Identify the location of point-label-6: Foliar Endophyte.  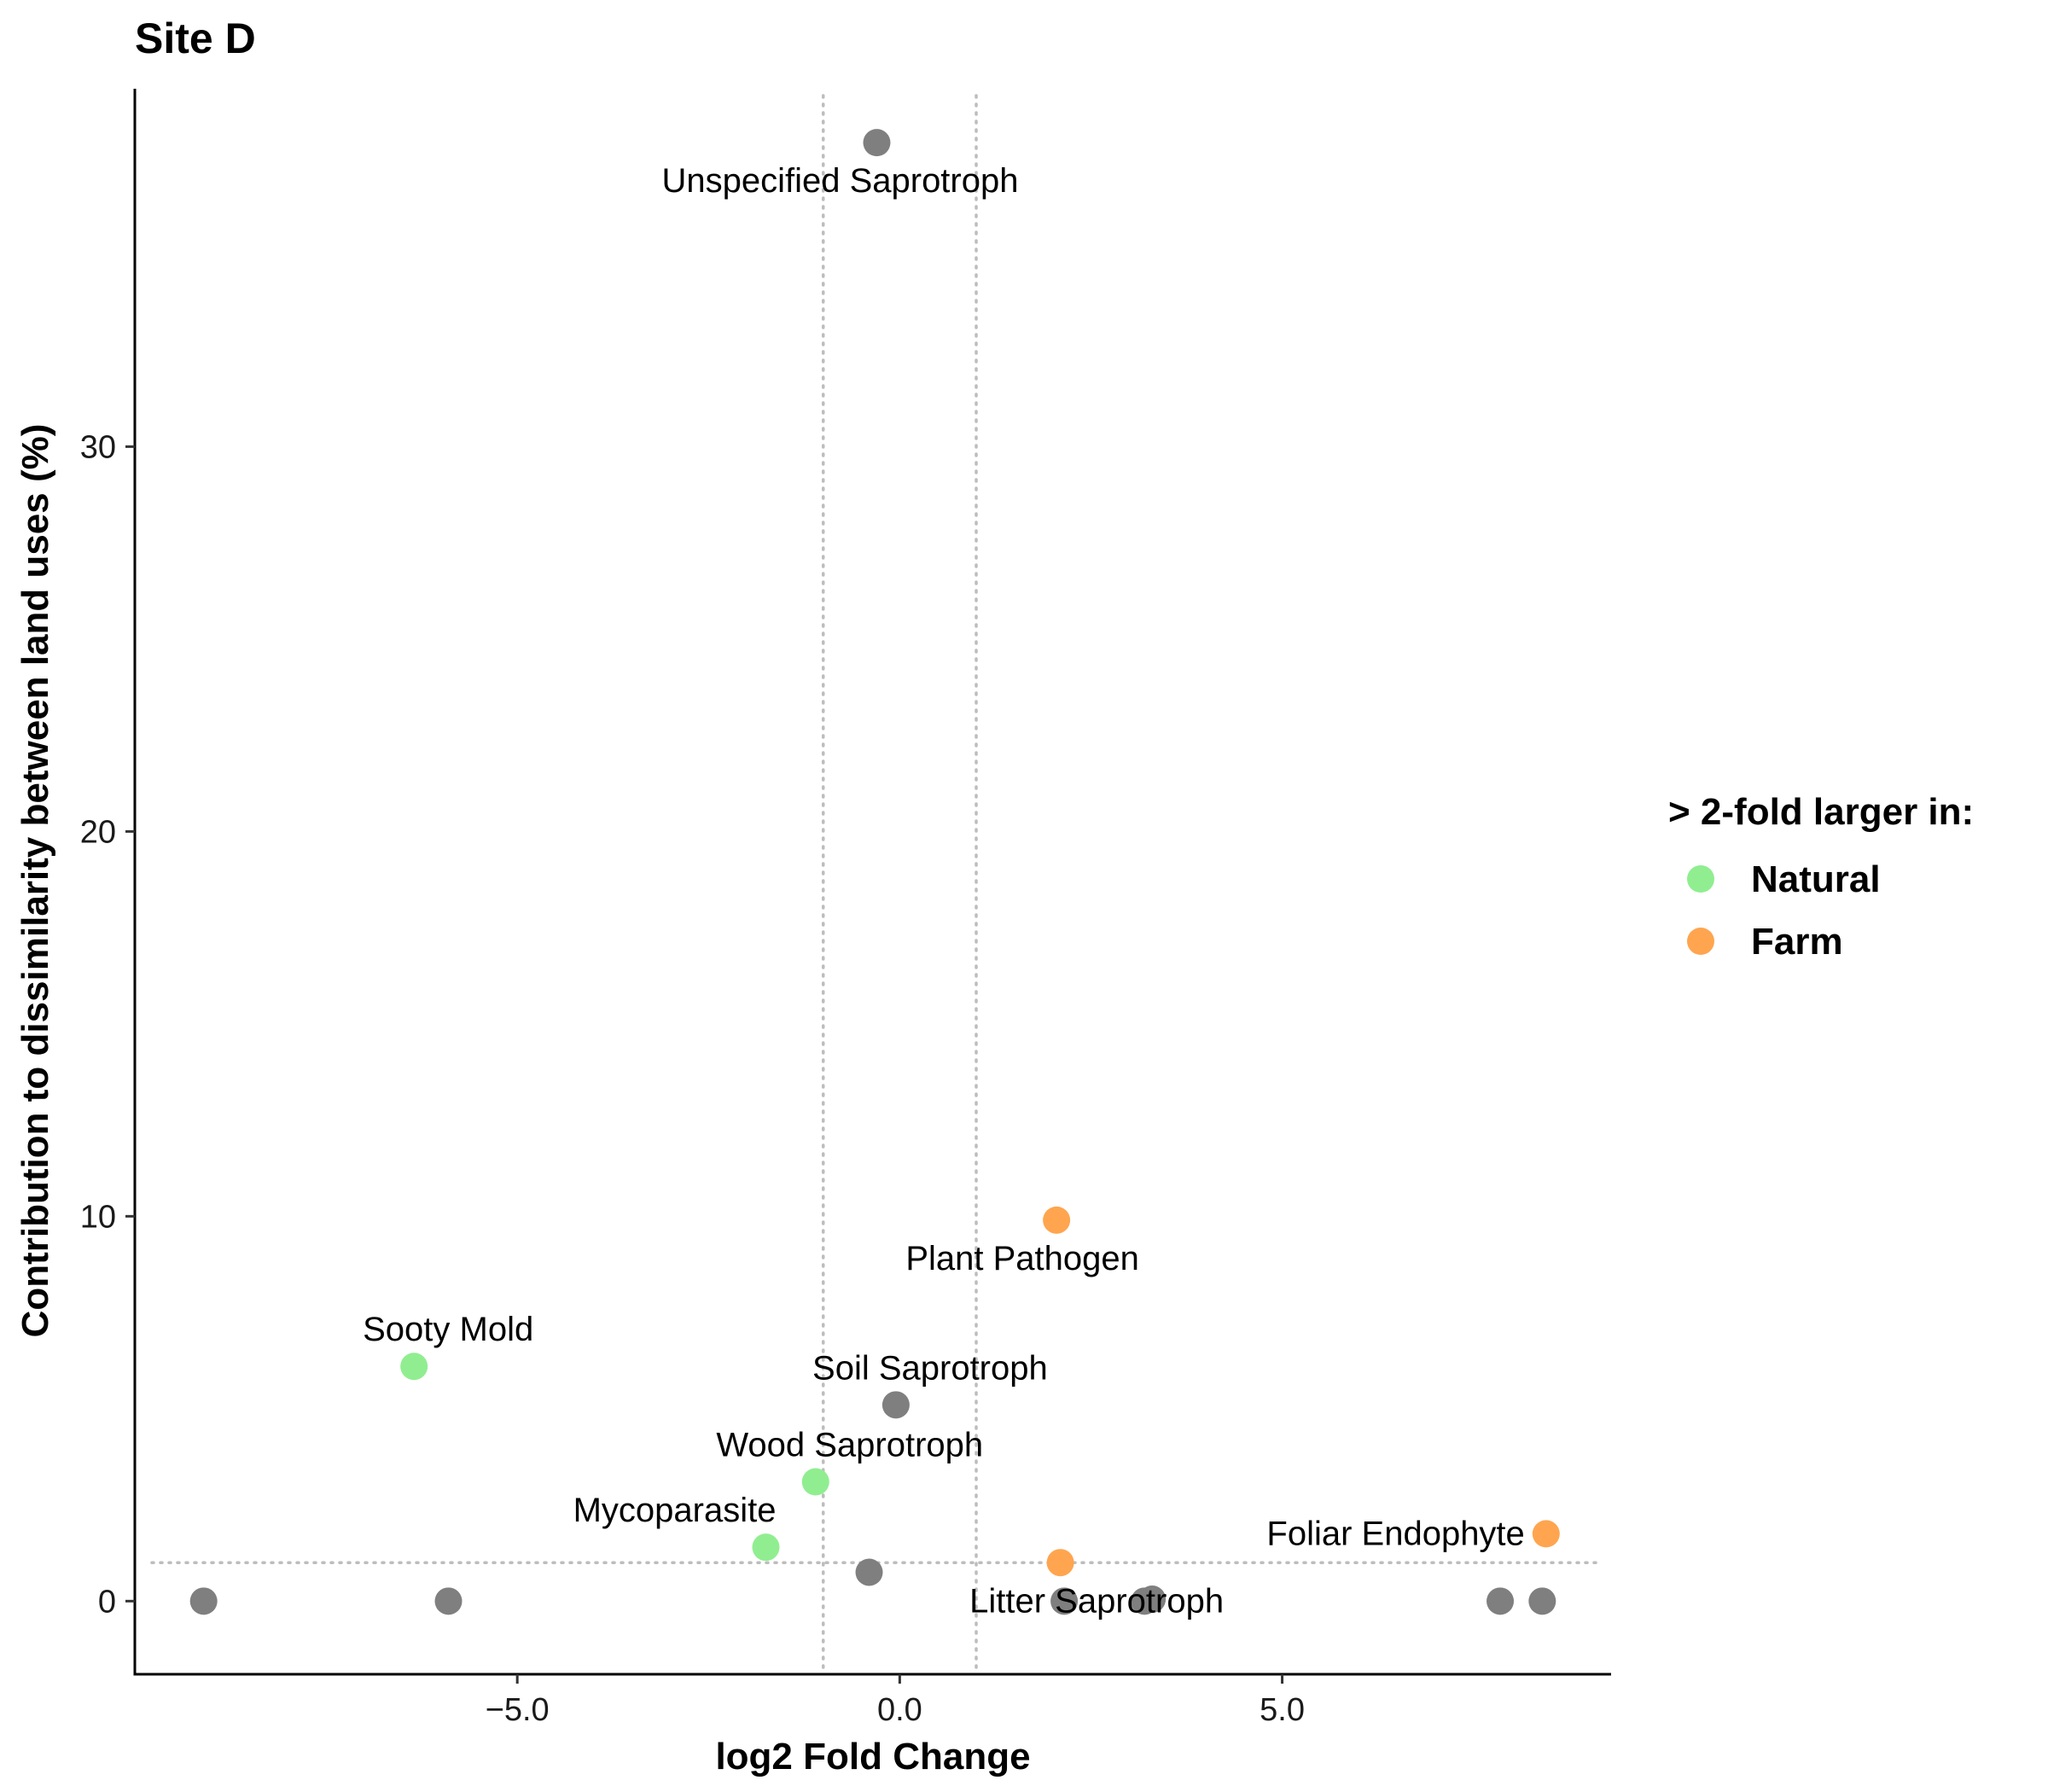
(1395, 1533).